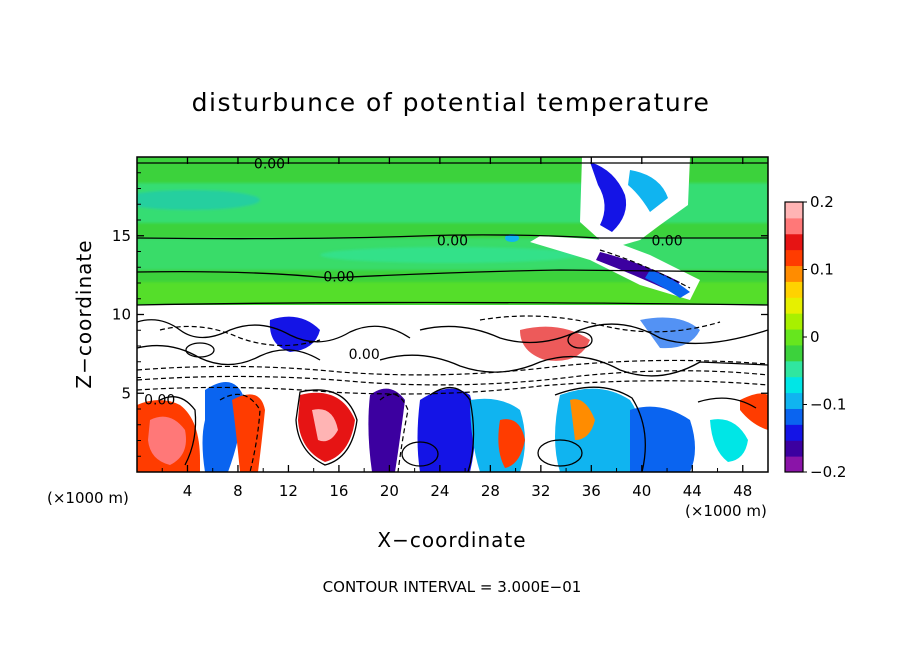  I want to click on x-tick-label: 8, so click(238, 491).